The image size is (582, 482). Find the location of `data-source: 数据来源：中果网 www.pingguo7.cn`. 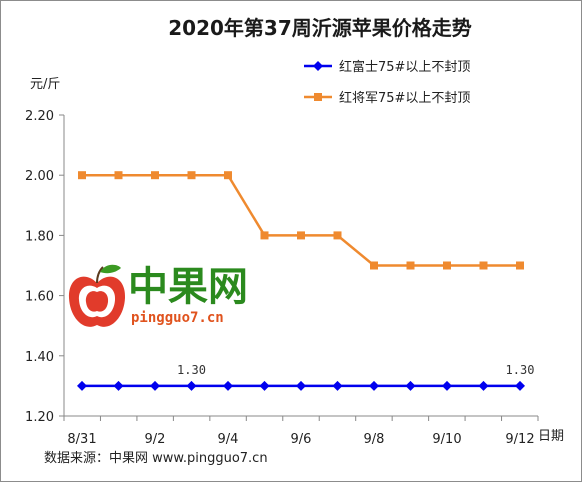

data-source: 数据来源：中果网 www.pingguo7.cn is located at coordinates (156, 458).